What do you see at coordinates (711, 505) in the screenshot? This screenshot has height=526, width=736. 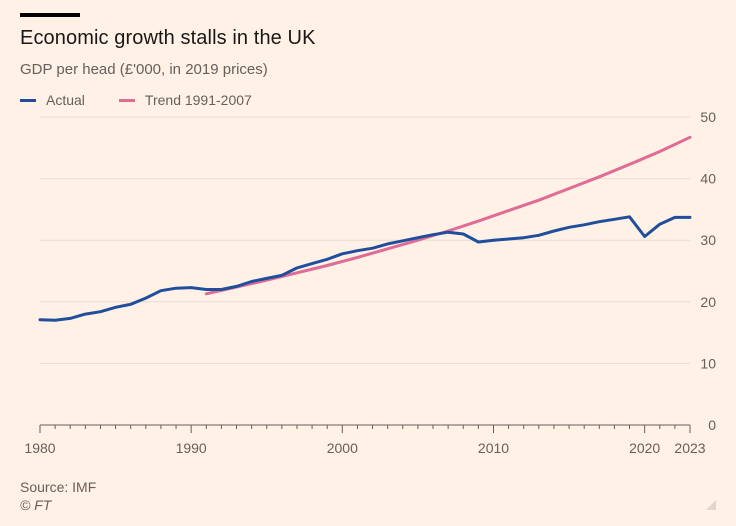 I see `resize-corner-icon` at bounding box center [711, 505].